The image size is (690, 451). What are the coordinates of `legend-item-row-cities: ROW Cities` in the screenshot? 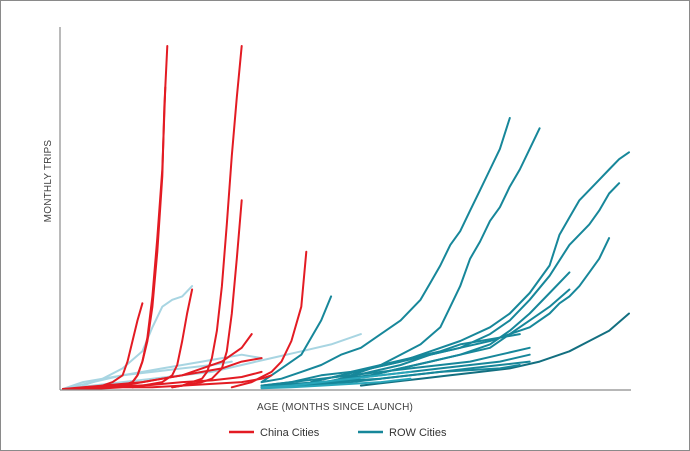 It's located at (402, 433).